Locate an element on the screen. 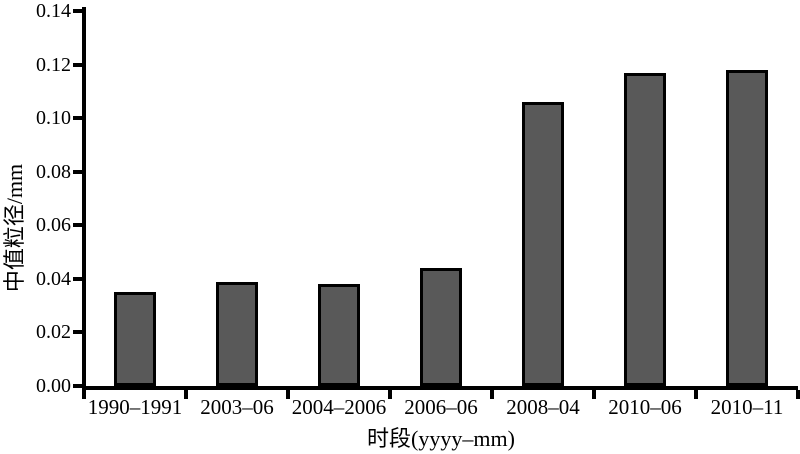 This screenshot has width=800, height=454. y-tick-label: 0.10 is located at coordinates (53, 118).